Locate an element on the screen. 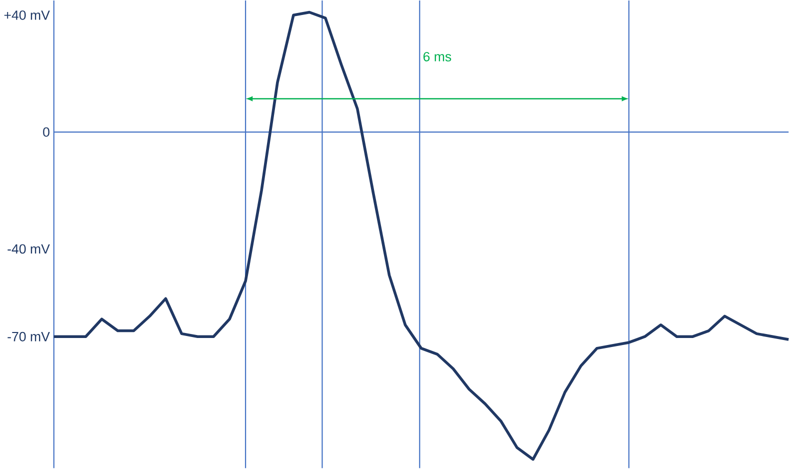 This screenshot has width=790, height=469. y-tick-label: 0 is located at coordinates (46, 132).